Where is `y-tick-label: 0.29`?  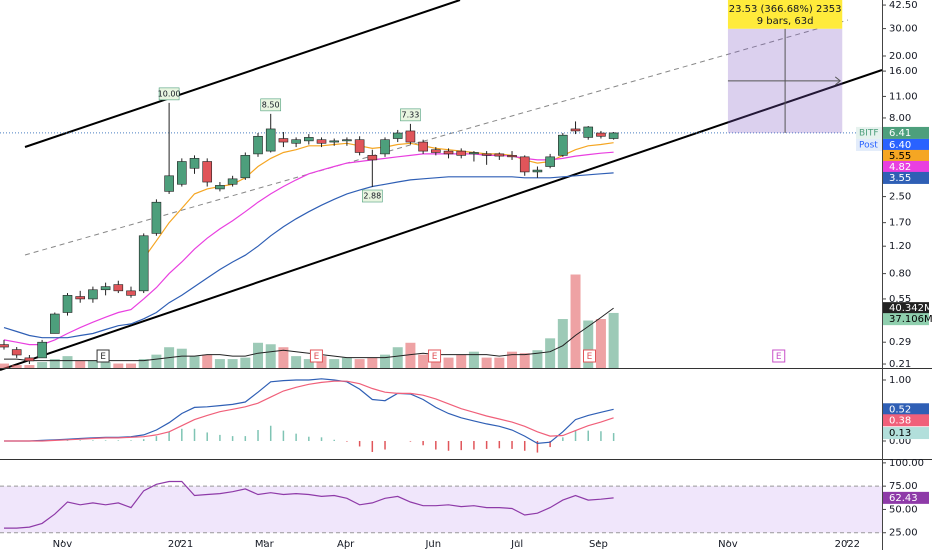 y-tick-label: 0.29 is located at coordinates (900, 342).